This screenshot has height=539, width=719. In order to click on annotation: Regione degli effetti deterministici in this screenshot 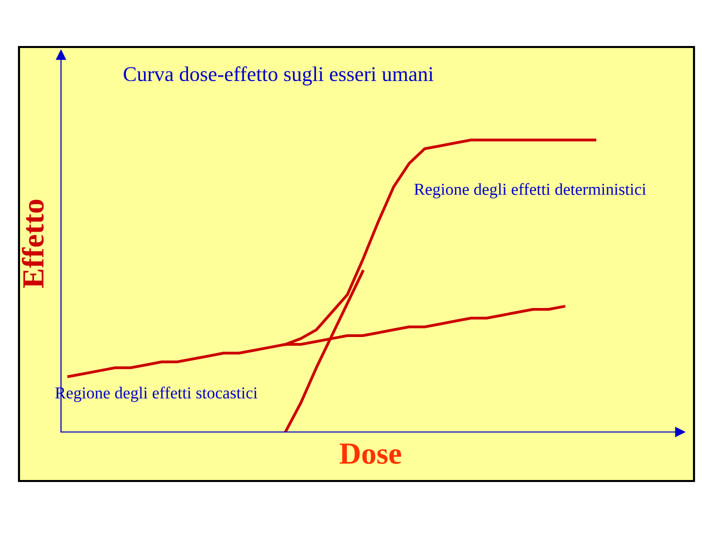, I will do `click(530, 190)`.